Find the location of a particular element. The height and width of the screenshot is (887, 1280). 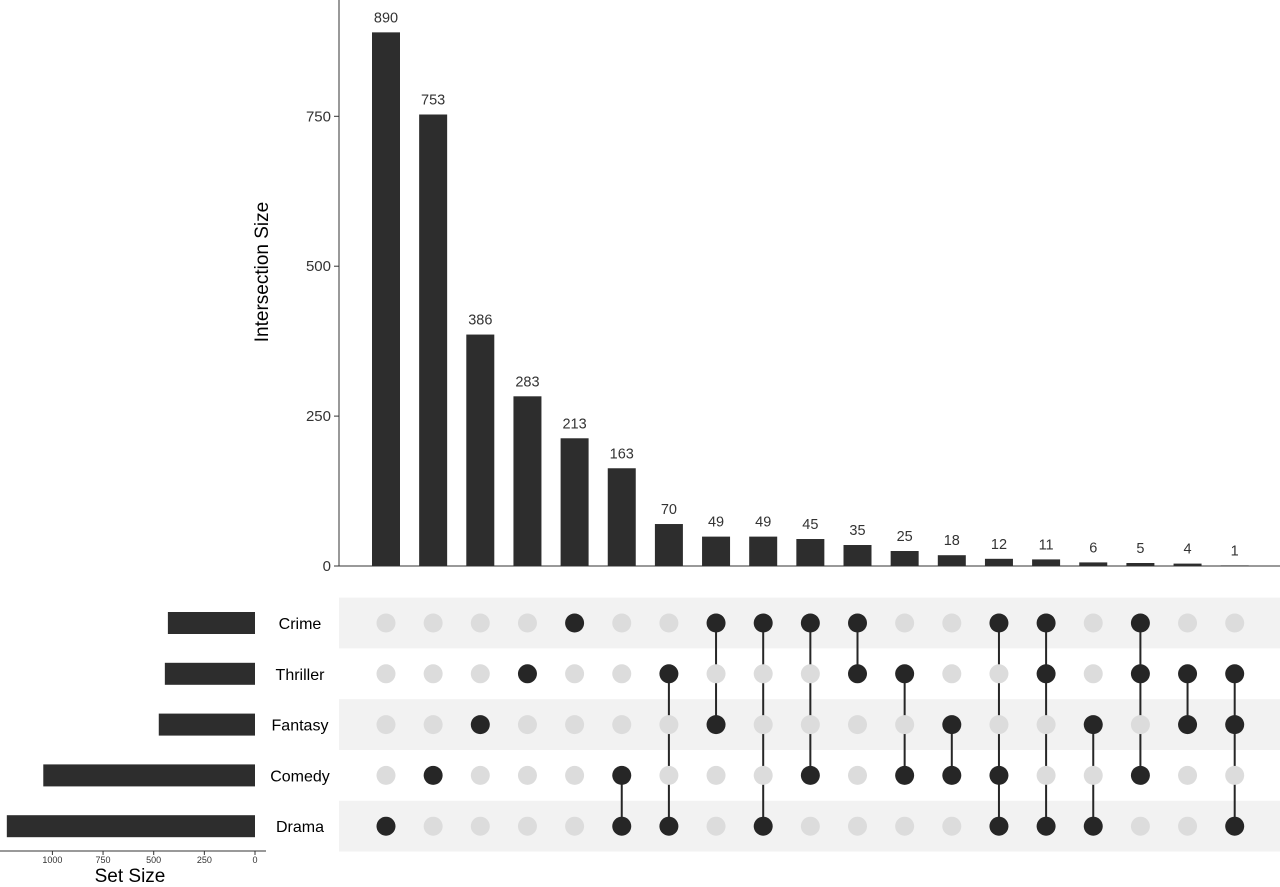

set-name-label: Fantasy is located at coordinates (300, 726).